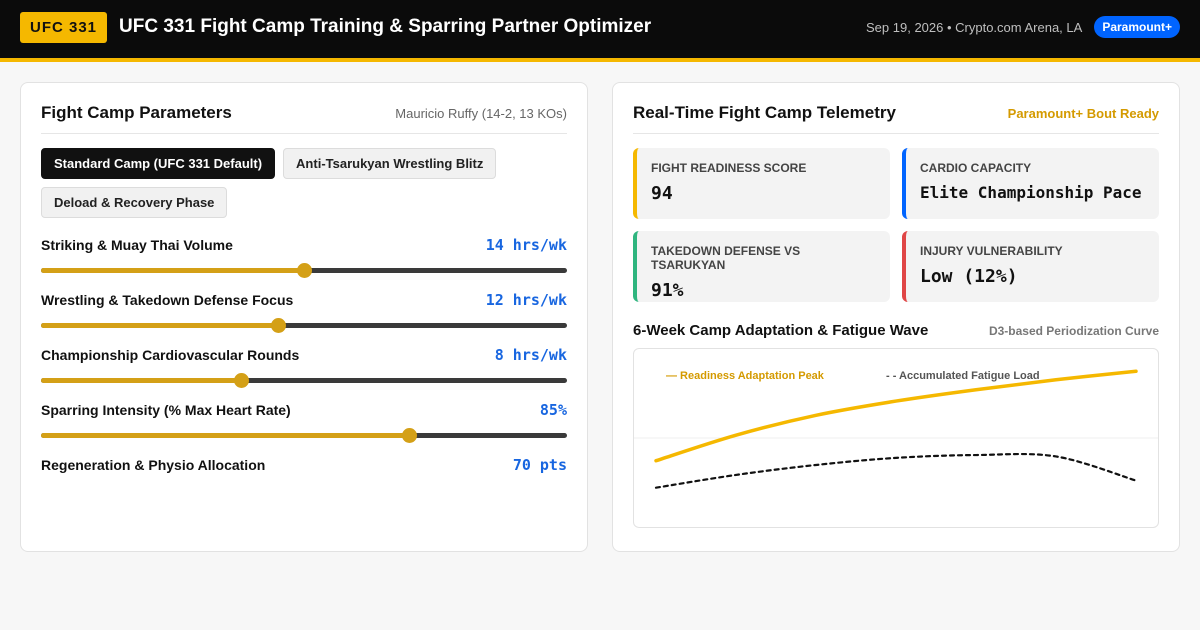 Image resolution: width=1200 pixels, height=630 pixels. I want to click on slider-value: 85%, so click(553, 410).